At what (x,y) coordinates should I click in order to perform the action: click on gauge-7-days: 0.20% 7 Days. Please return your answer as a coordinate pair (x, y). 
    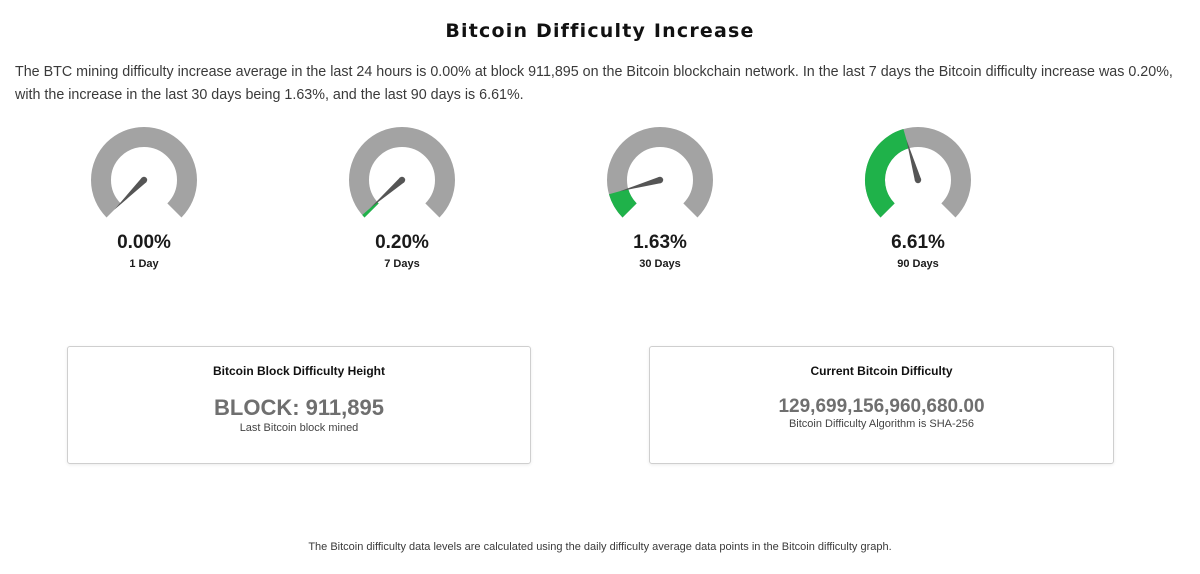
    Looking at the image, I should click on (402, 199).